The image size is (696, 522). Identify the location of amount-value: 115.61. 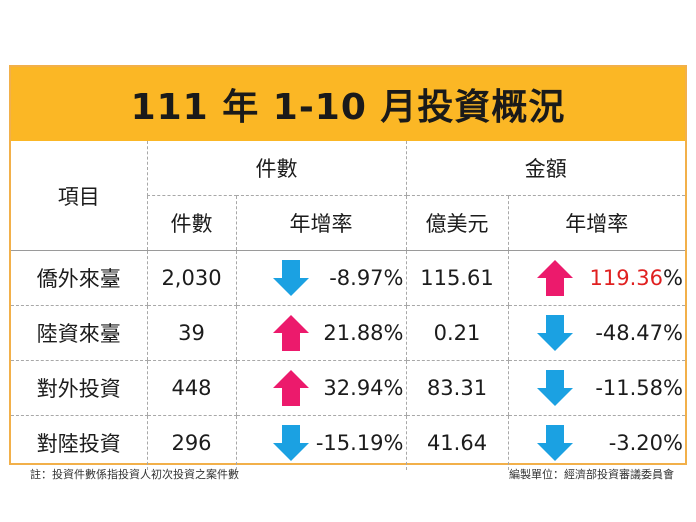
(456, 278).